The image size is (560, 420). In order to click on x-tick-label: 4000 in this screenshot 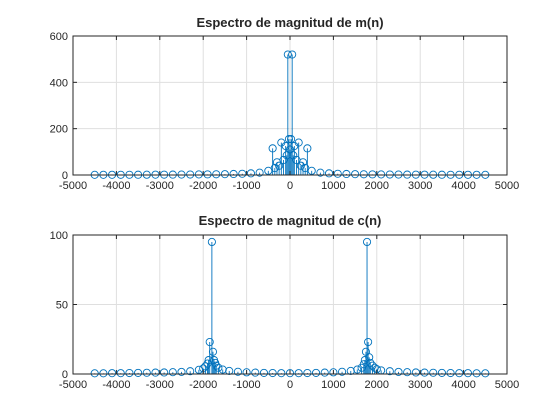, I will do `click(463, 385)`.